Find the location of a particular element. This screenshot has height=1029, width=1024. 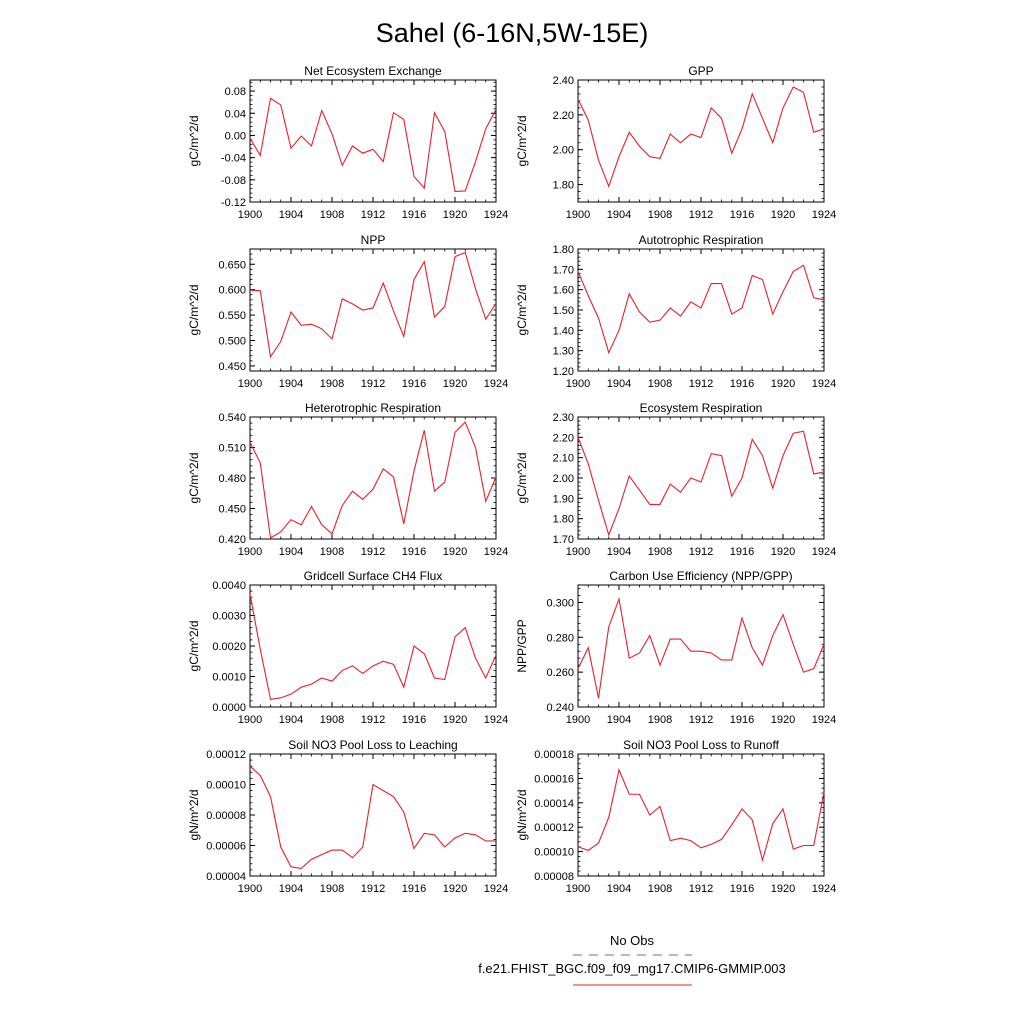

legend-label-no-obs: No Obs is located at coordinates (632, 940).